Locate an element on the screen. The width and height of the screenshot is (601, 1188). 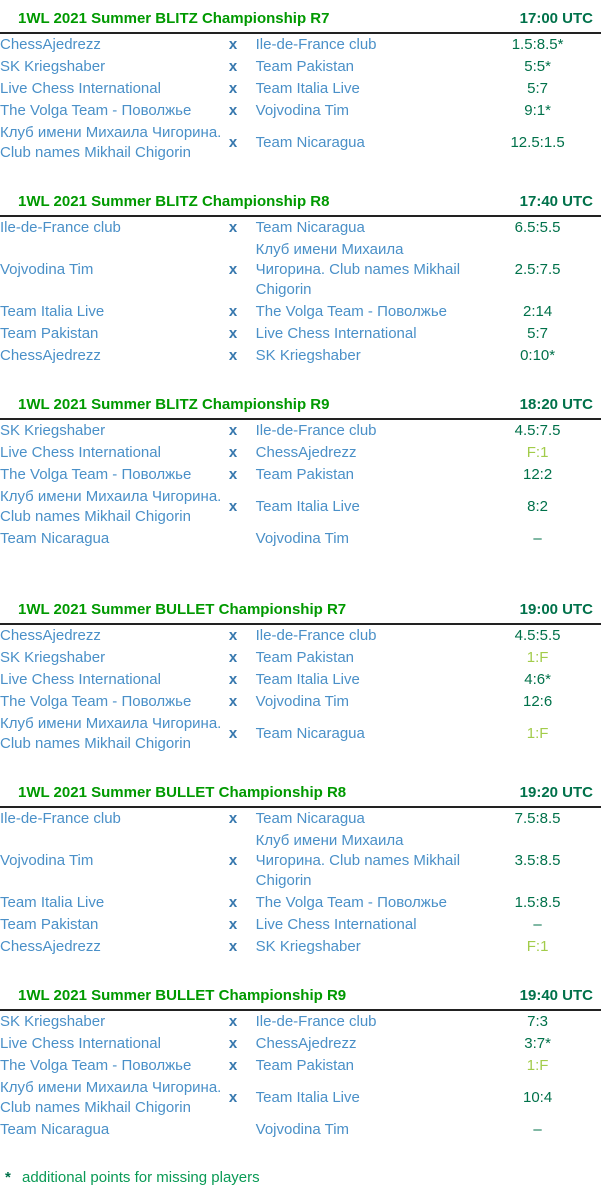
match-result: 4.5:5.5 is located at coordinates (537, 635).